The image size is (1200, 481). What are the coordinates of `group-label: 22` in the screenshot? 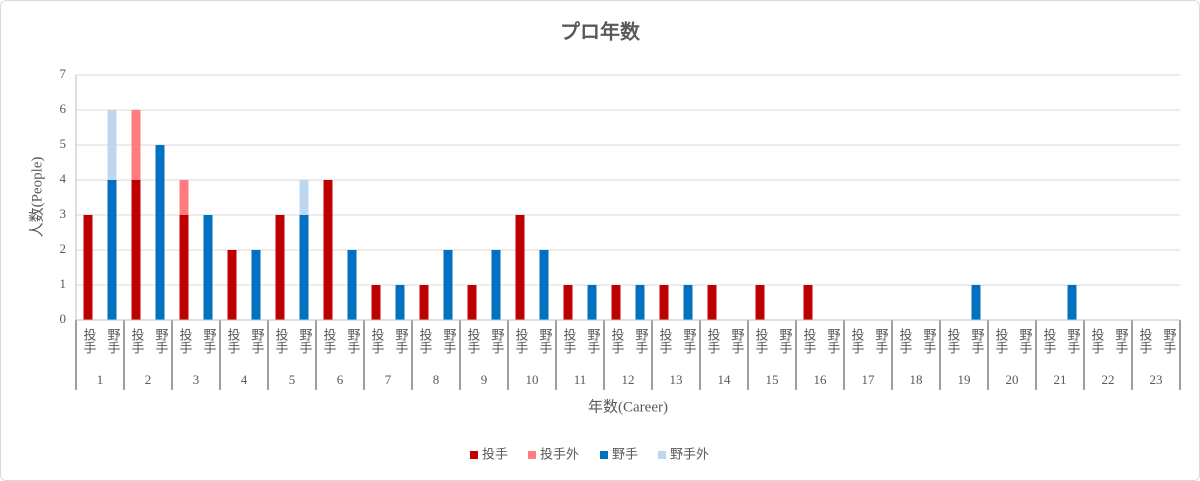 It's located at (1108, 379).